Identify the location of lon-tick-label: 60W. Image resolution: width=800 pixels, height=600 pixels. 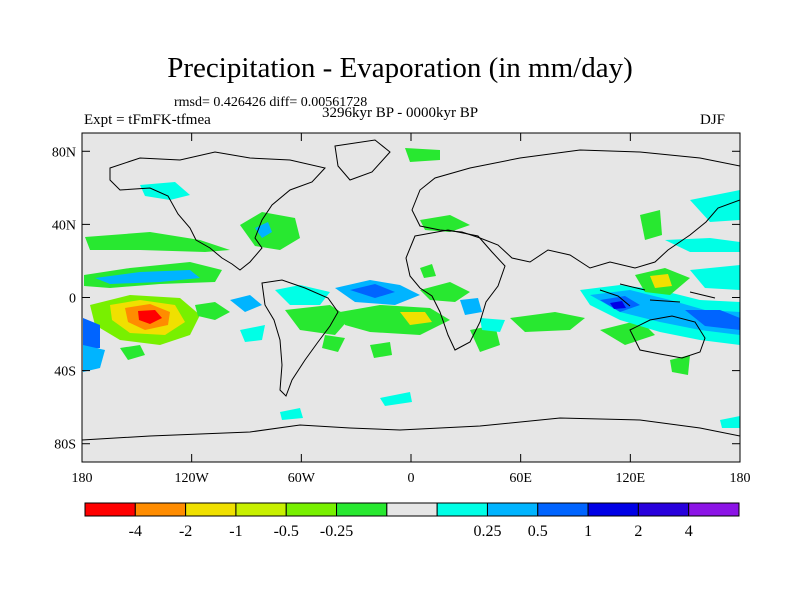
(302, 478).